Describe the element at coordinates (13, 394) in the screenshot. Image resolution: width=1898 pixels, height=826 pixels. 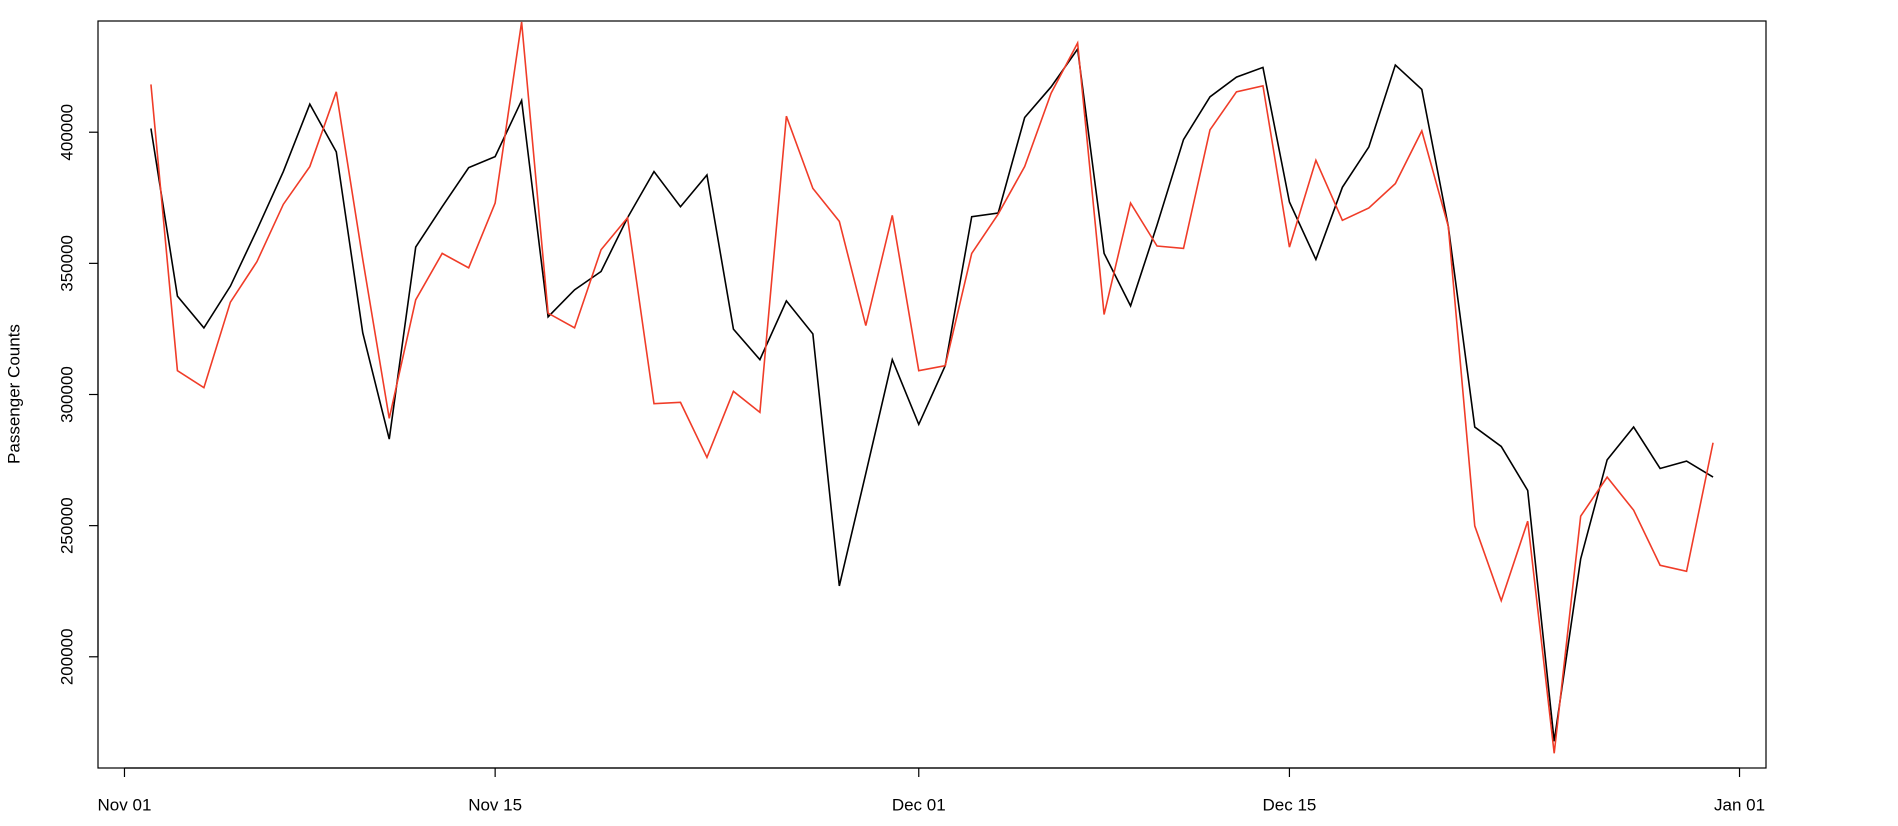
I see `y-axis-label: Passenger Counts` at that location.